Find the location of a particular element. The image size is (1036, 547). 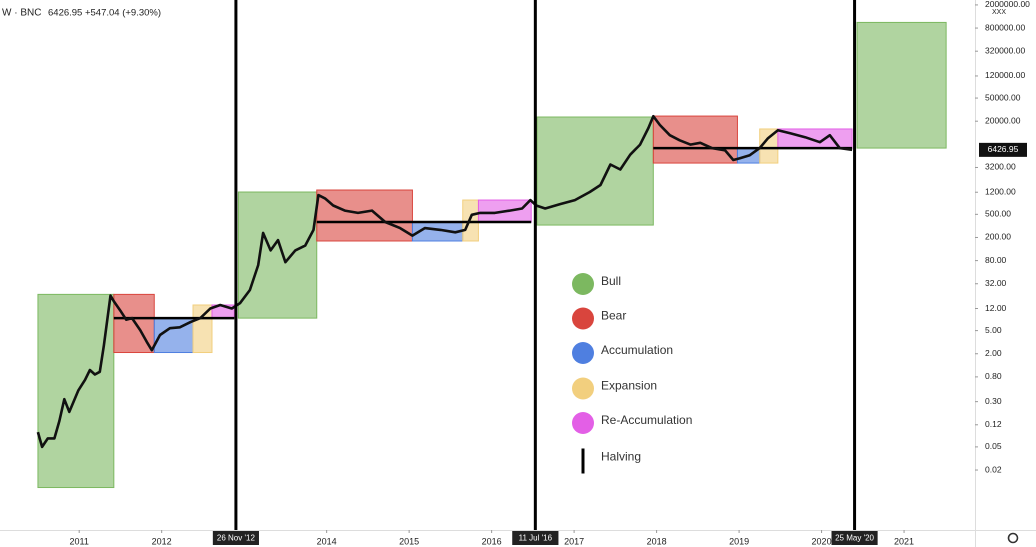

legend-label: Bull is located at coordinates (611, 281).